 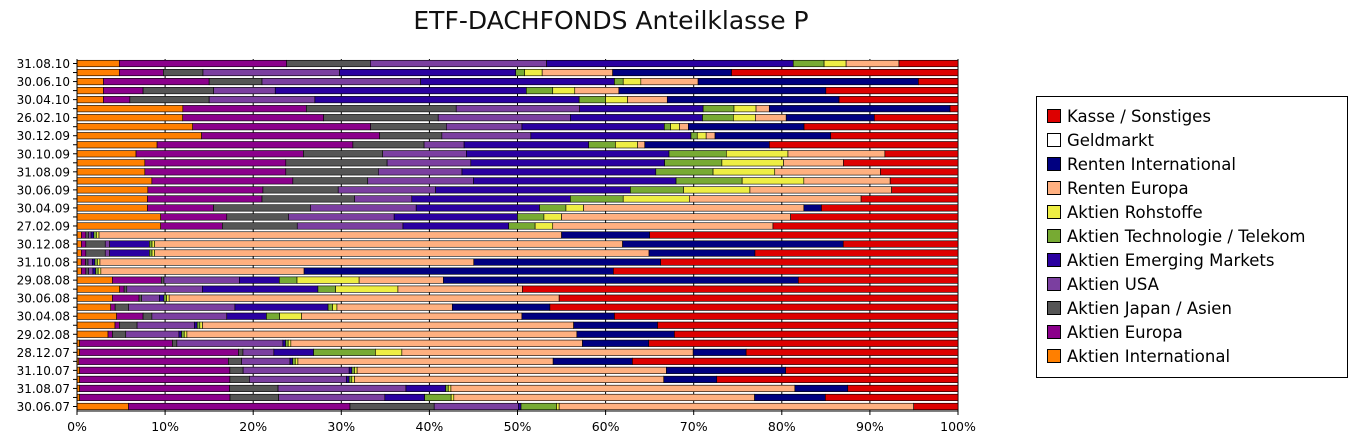 What do you see at coordinates (43, 226) in the screenshot?
I see `y-tick-label: 27.02.09` at bounding box center [43, 226].